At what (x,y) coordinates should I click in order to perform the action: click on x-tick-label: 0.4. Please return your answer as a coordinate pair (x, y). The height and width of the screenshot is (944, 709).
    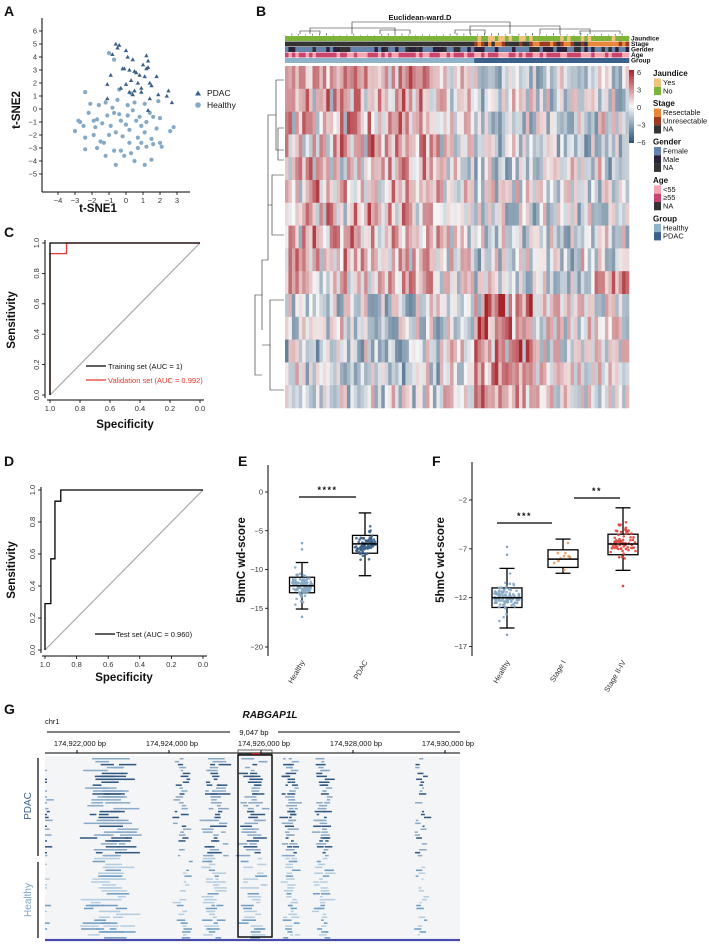
    Looking at the image, I should click on (140, 408).